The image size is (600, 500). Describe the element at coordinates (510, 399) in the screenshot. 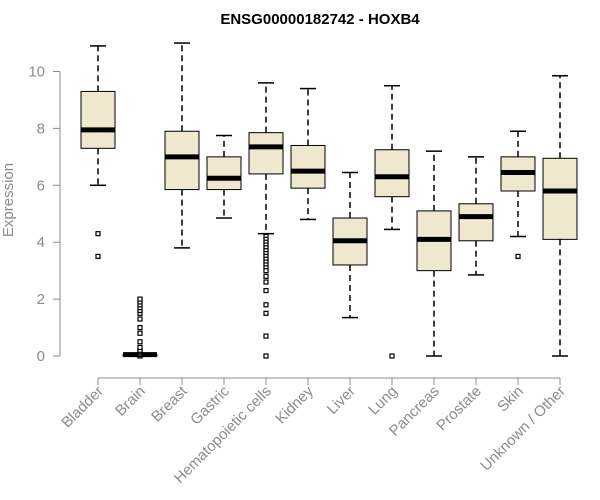

I see `x-tick-label: Skin` at that location.